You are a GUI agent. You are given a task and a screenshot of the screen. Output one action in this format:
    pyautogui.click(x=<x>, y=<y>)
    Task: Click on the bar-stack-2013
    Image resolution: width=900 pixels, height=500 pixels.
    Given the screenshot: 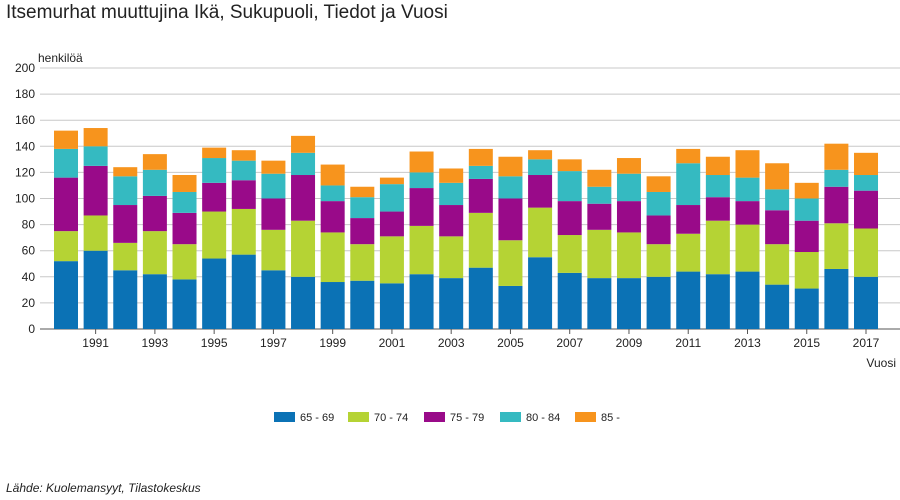 What is the action you would take?
    pyautogui.click(x=747, y=239)
    